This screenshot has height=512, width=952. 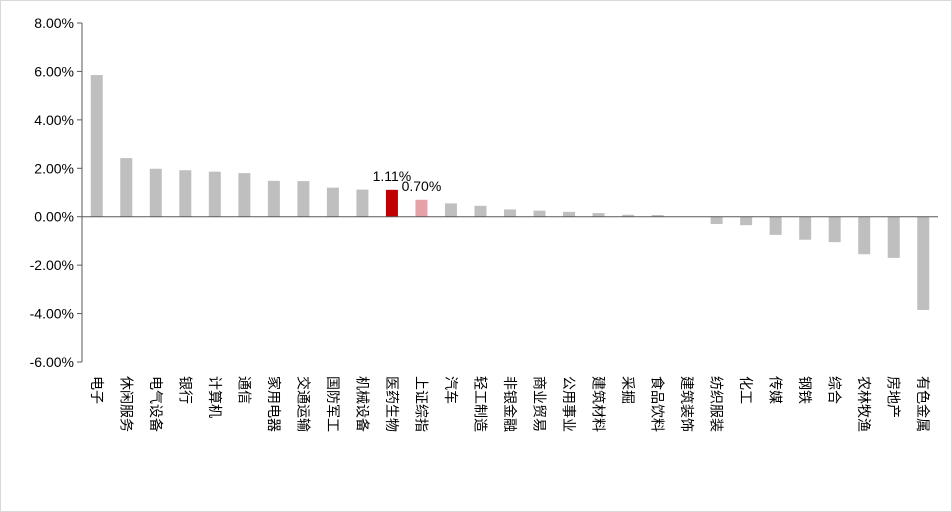 What do you see at coordinates (775, 390) in the screenshot?
I see `x-tick-label: 传媒` at bounding box center [775, 390].